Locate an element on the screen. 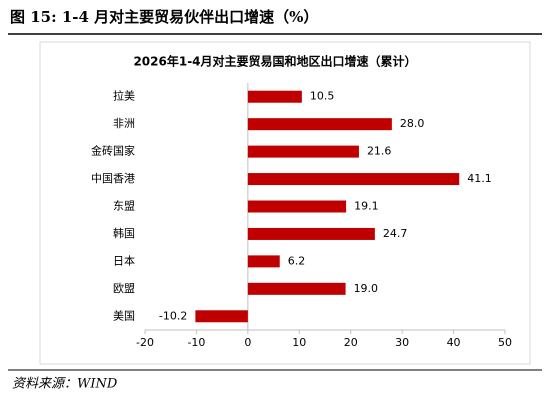 Image resolution: width=550 pixels, height=402 pixels. y-tick-label: 欧盟 is located at coordinates (124, 288).